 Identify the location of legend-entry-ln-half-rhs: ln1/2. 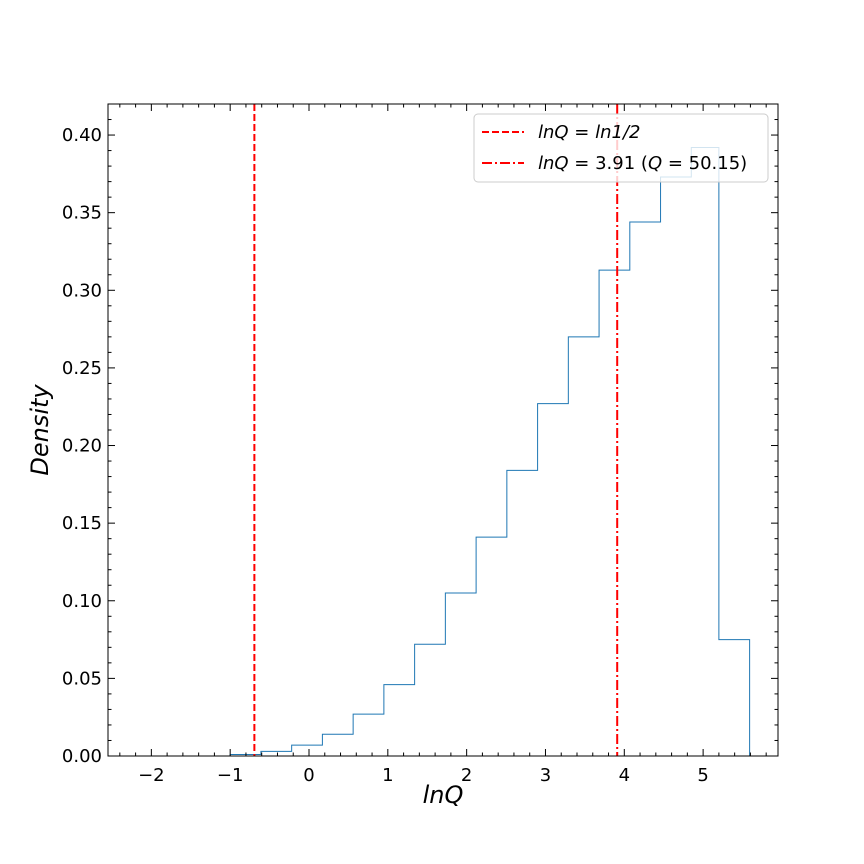
(617, 132).